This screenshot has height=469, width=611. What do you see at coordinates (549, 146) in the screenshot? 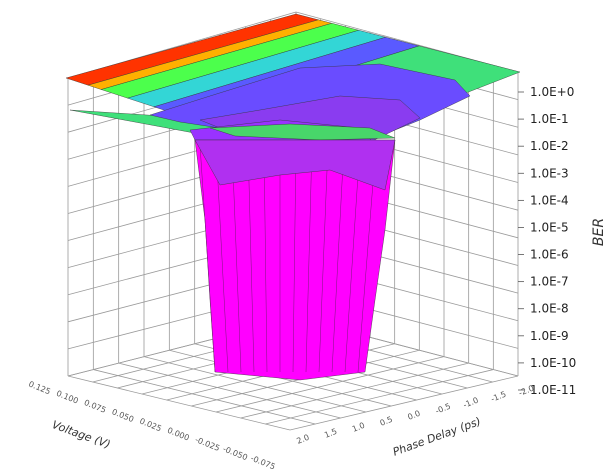
I see `z-tick-label: 1.0E-2` at bounding box center [549, 146].